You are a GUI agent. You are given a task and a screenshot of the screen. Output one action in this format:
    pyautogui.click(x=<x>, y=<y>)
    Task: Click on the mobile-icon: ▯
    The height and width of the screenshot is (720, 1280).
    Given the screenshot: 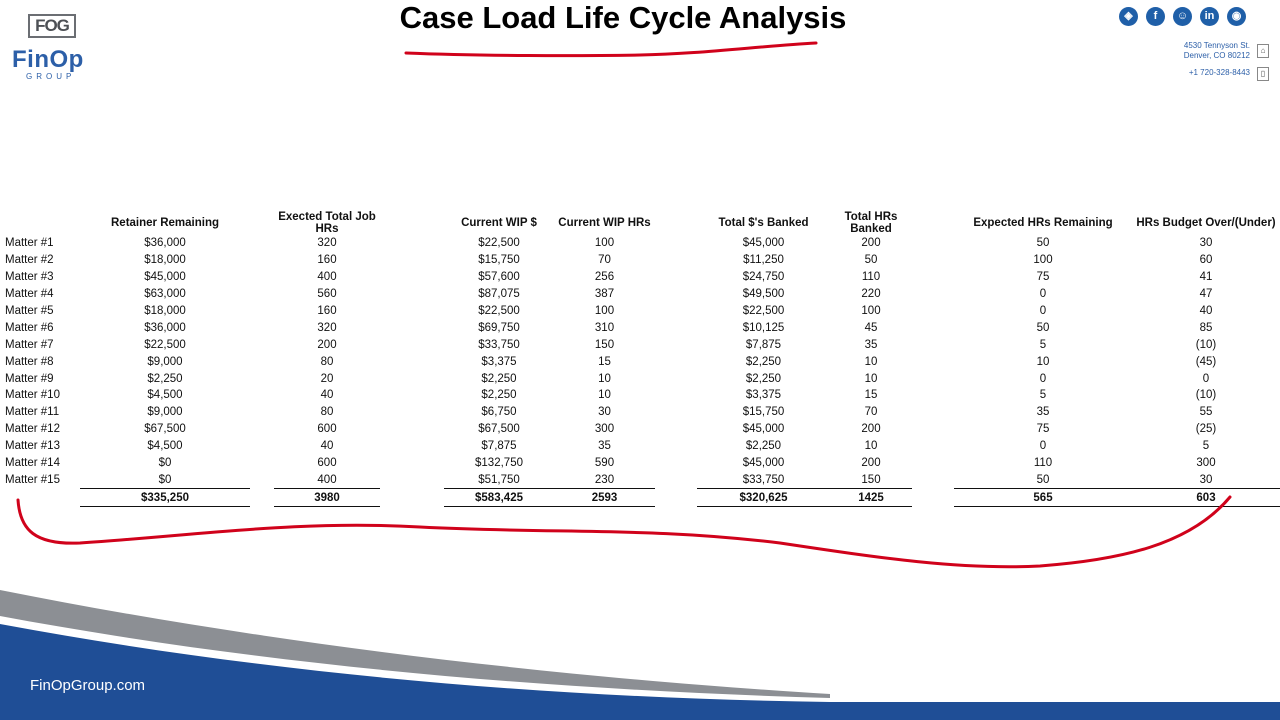 What is the action you would take?
    pyautogui.click(x=1263, y=74)
    